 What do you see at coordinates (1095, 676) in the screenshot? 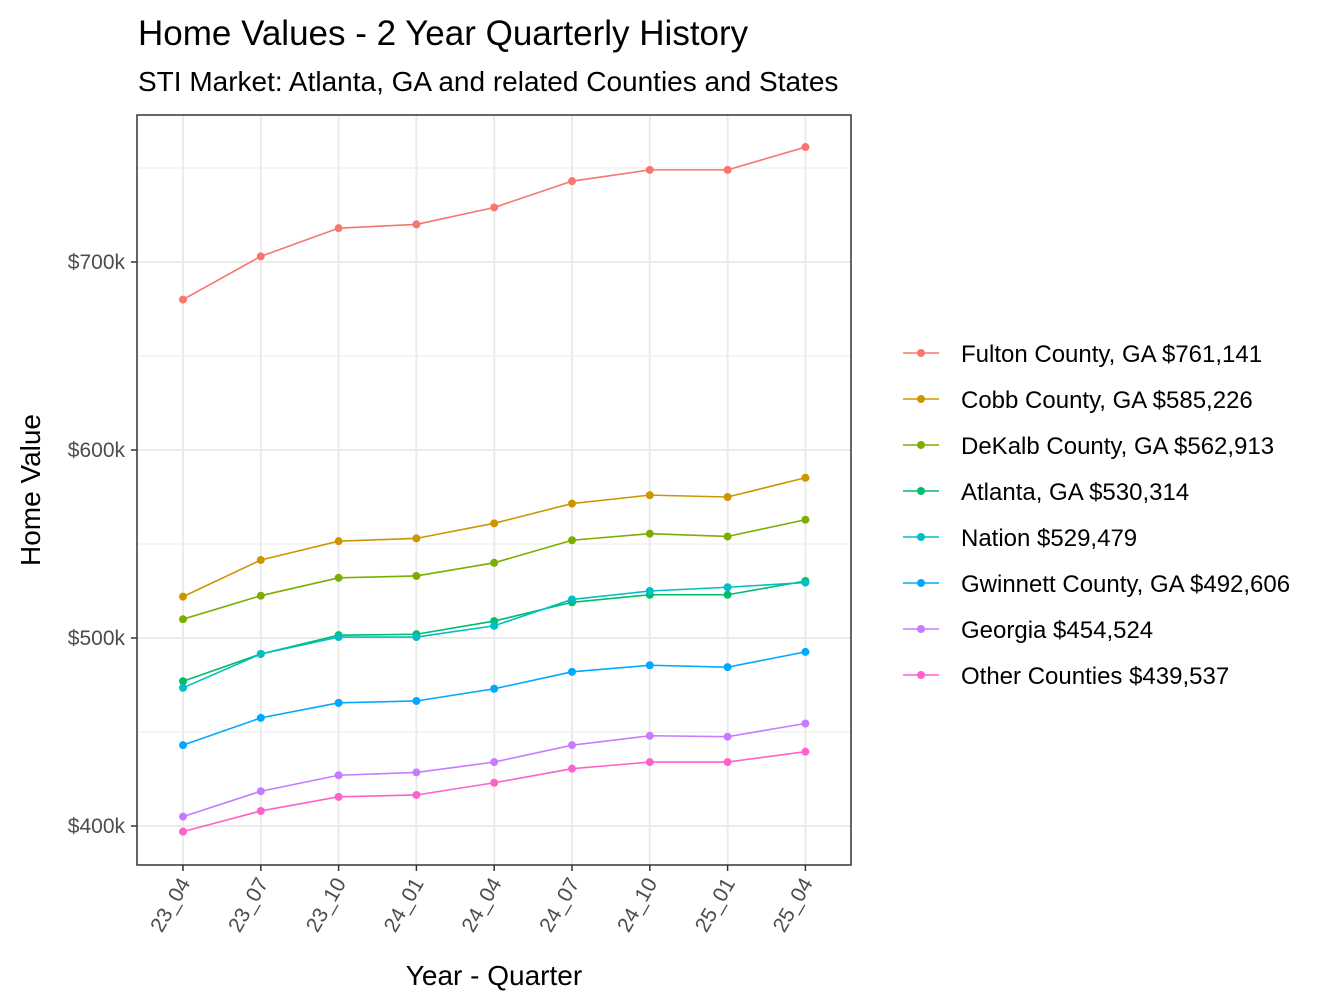
I see `legend-label: Other Counties $439,537` at bounding box center [1095, 676].